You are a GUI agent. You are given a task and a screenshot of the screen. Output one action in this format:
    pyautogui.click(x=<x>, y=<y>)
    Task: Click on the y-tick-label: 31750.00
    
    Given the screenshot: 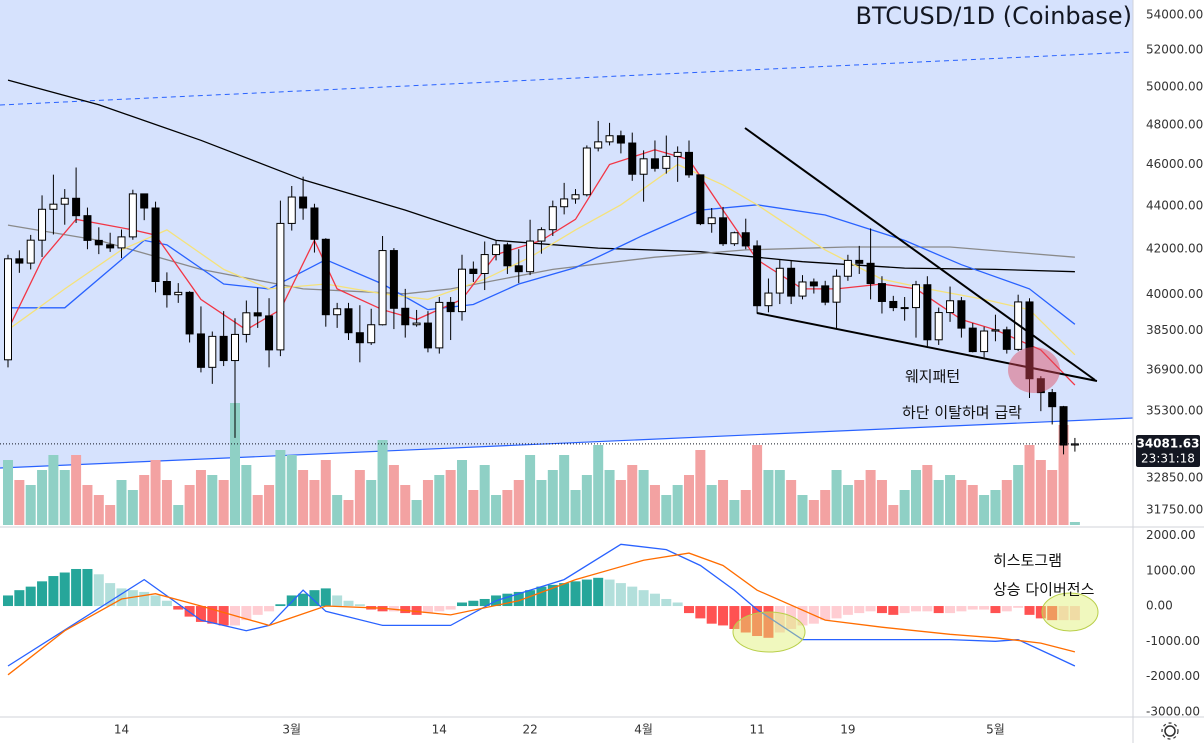 What is the action you would take?
    pyautogui.click(x=1174, y=509)
    